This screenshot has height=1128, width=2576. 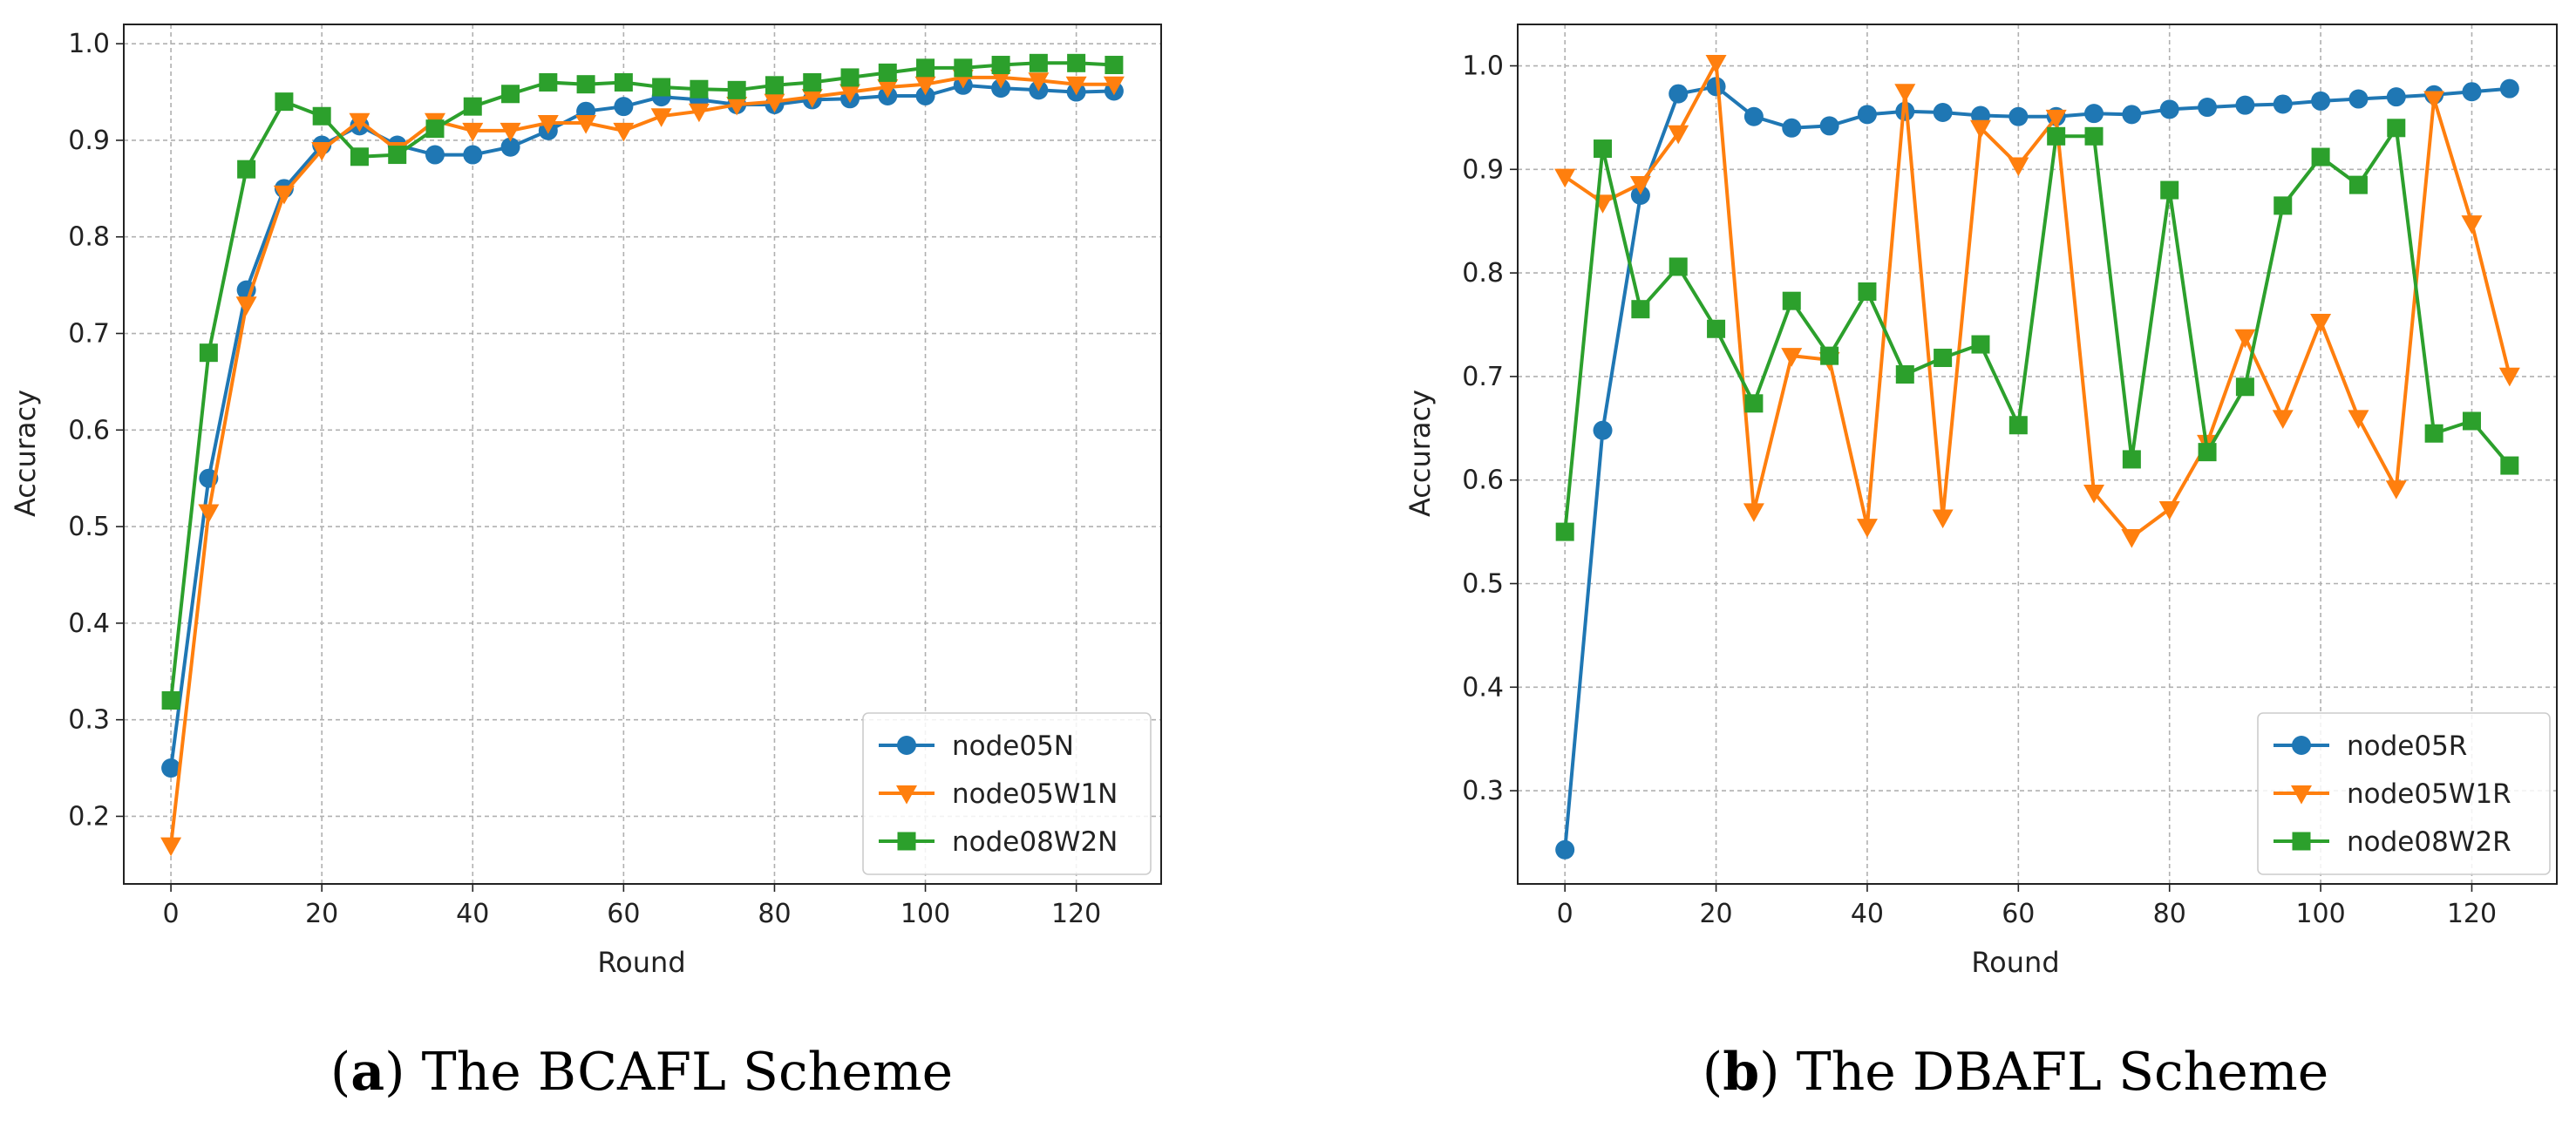 I want to click on legend-label: node05N, so click(x=1013, y=746).